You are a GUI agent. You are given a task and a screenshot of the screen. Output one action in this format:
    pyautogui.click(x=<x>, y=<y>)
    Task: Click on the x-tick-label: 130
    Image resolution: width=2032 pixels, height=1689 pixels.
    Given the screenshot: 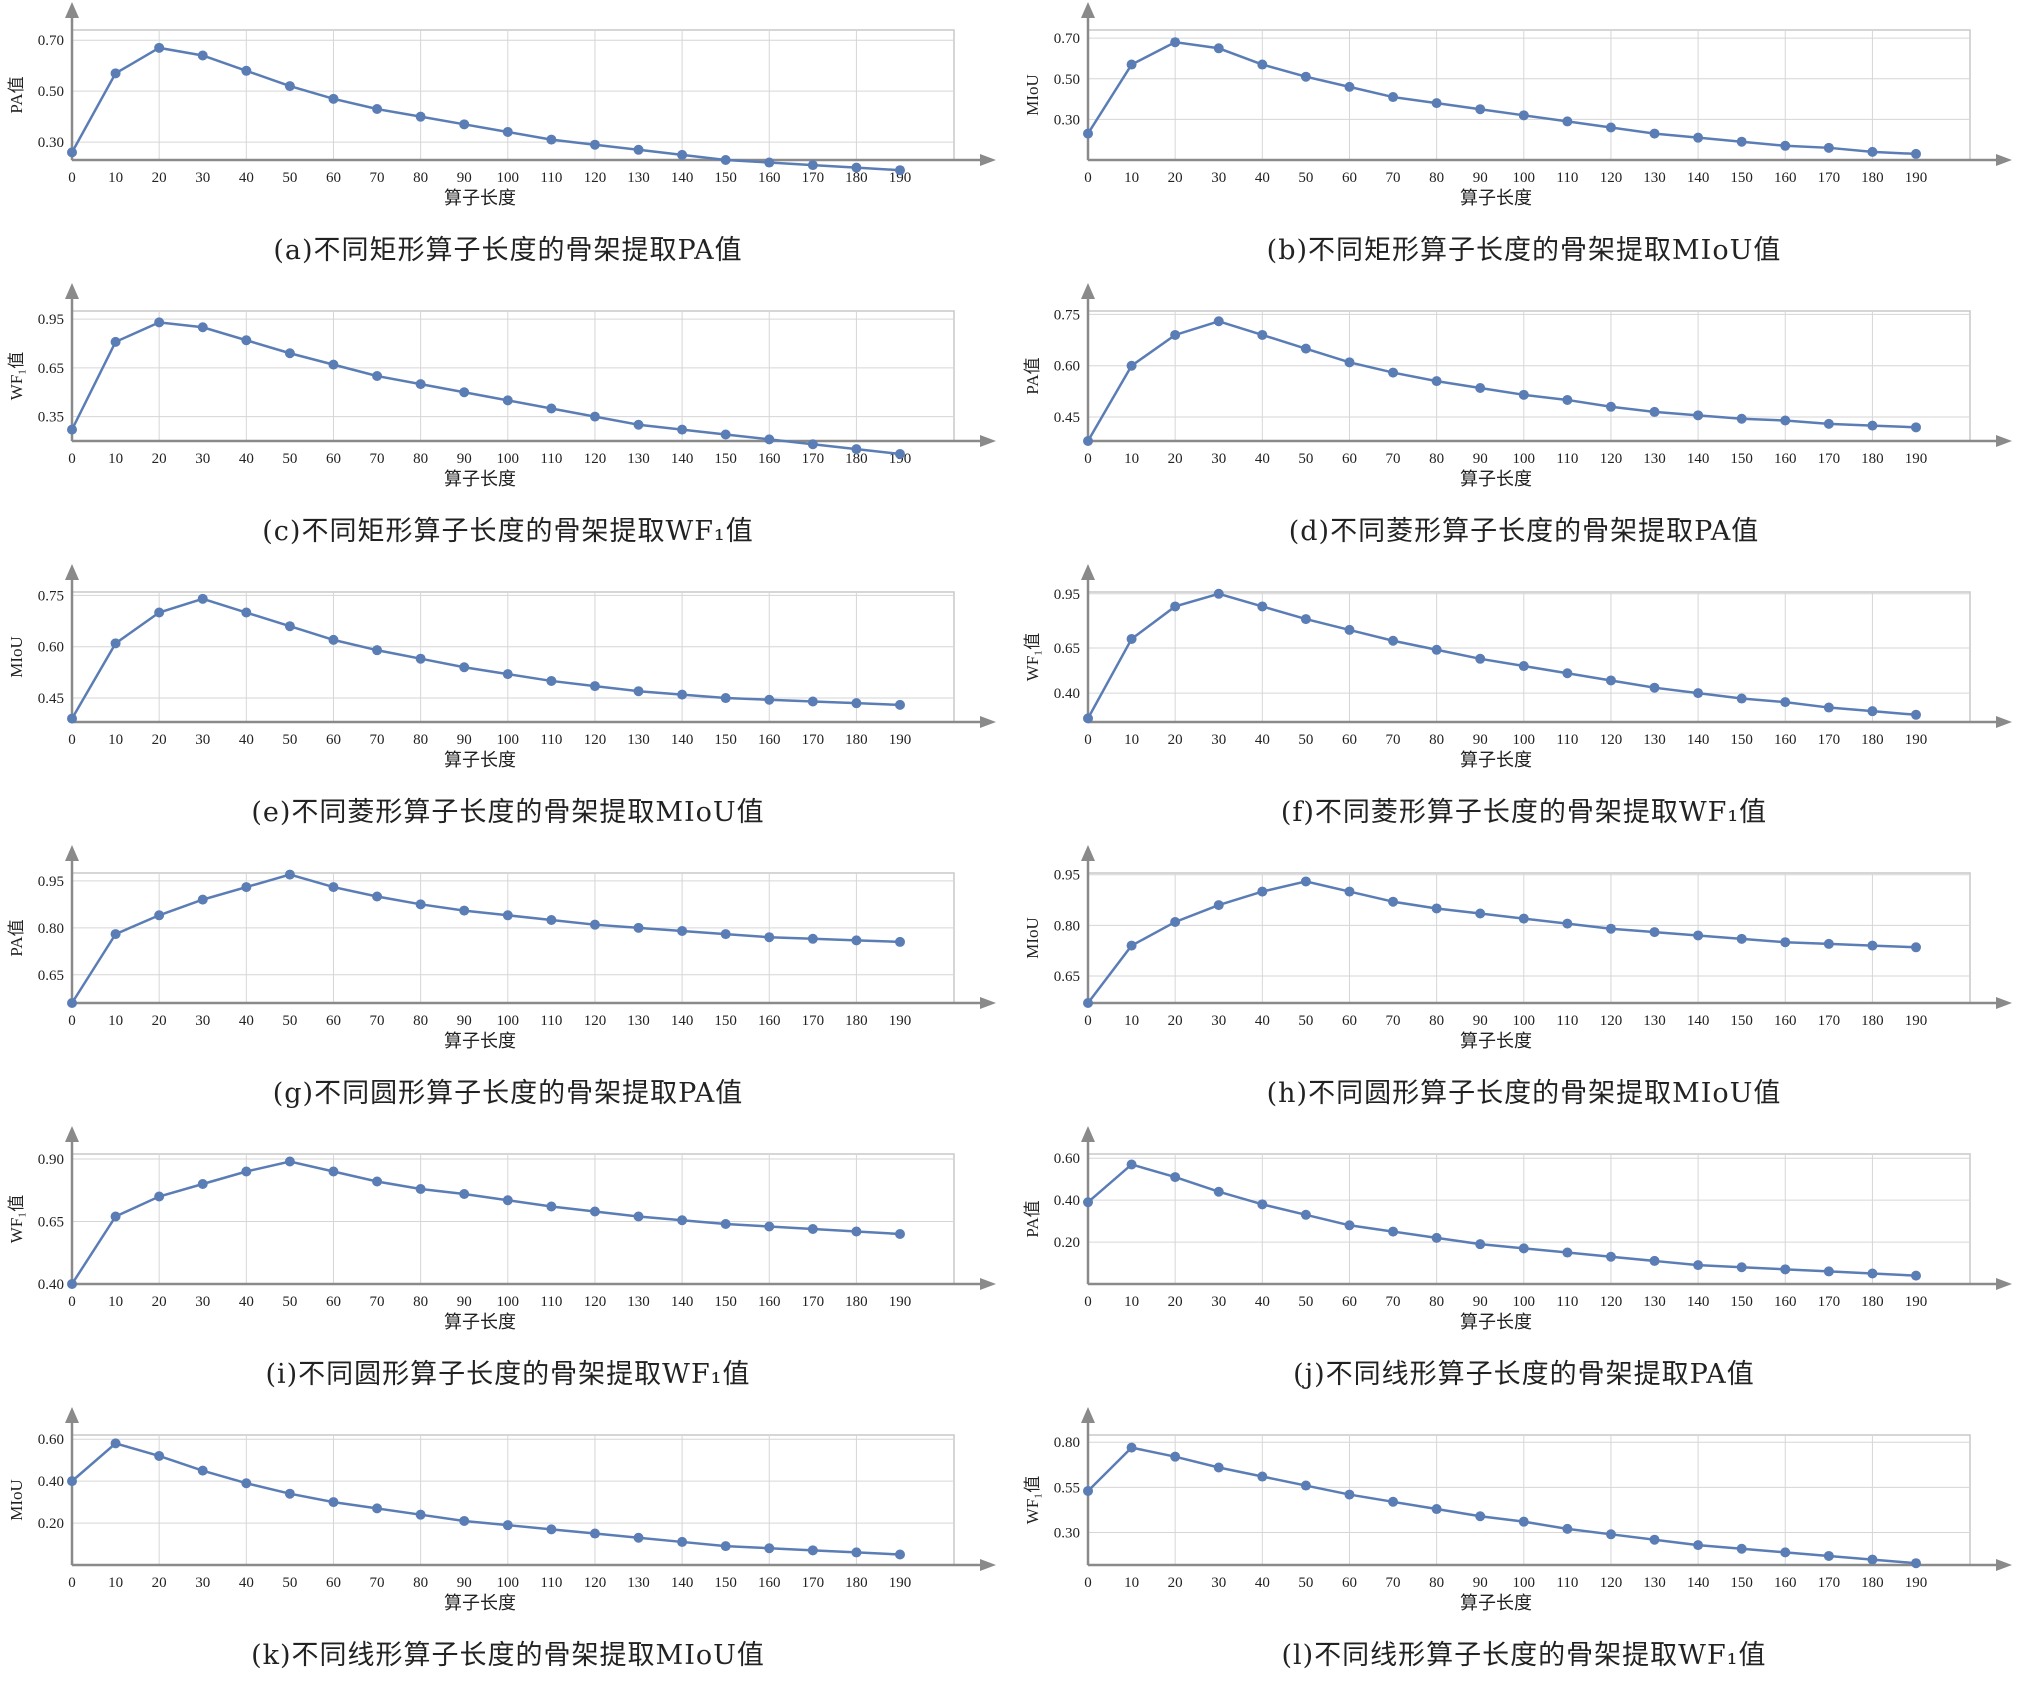 What is the action you would take?
    pyautogui.click(x=1654, y=459)
    